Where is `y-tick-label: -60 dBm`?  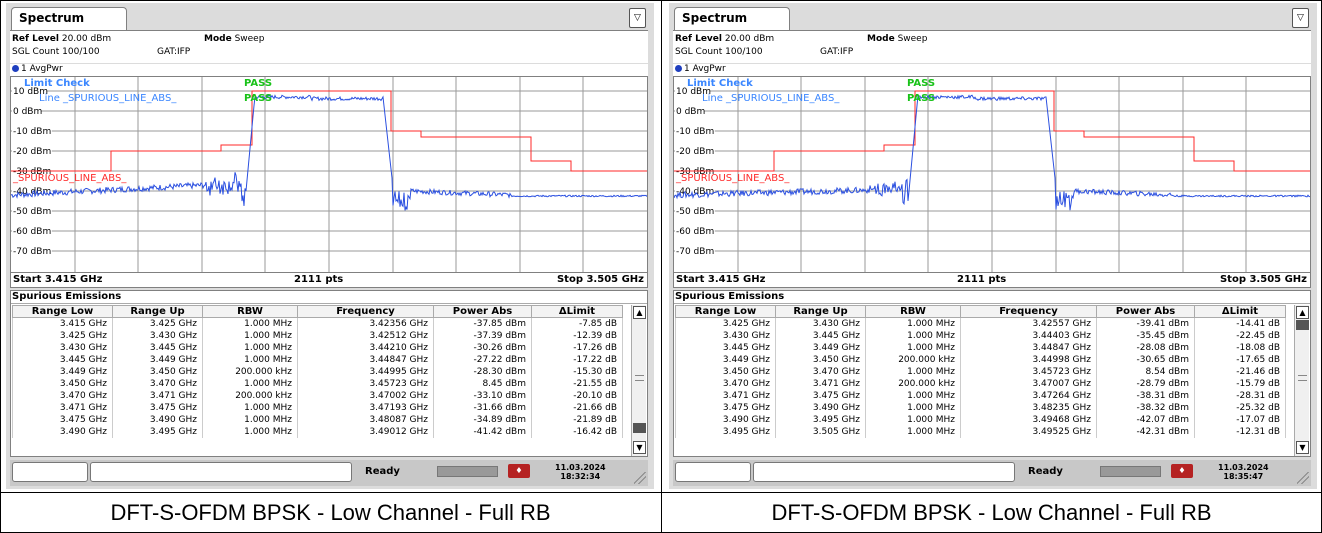 y-tick-label: -60 dBm is located at coordinates (695, 232).